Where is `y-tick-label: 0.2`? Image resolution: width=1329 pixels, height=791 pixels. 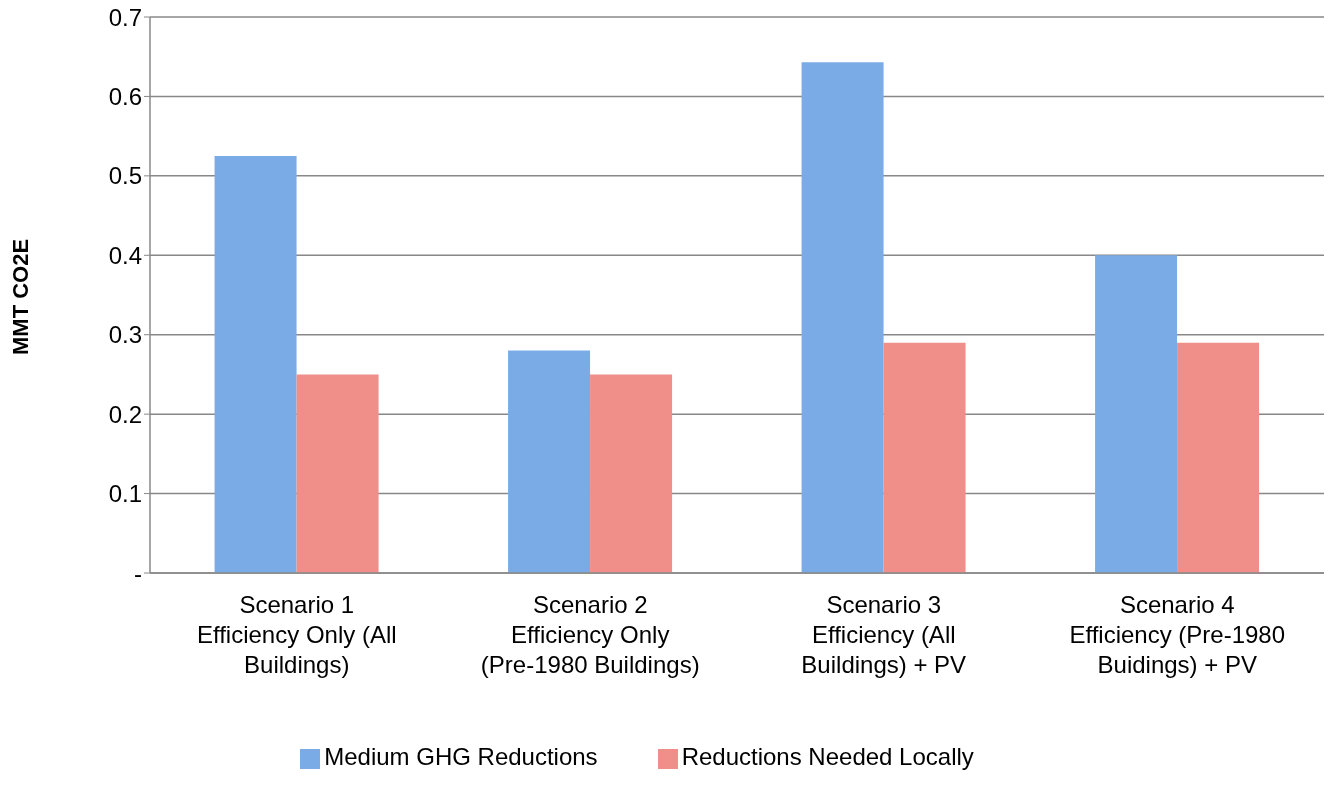 y-tick-label: 0.2 is located at coordinates (125, 414).